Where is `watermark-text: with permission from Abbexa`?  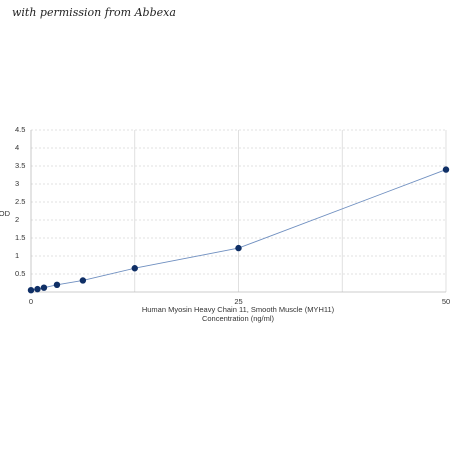 watermark-text: with permission from Abbexa is located at coordinates (94, 12).